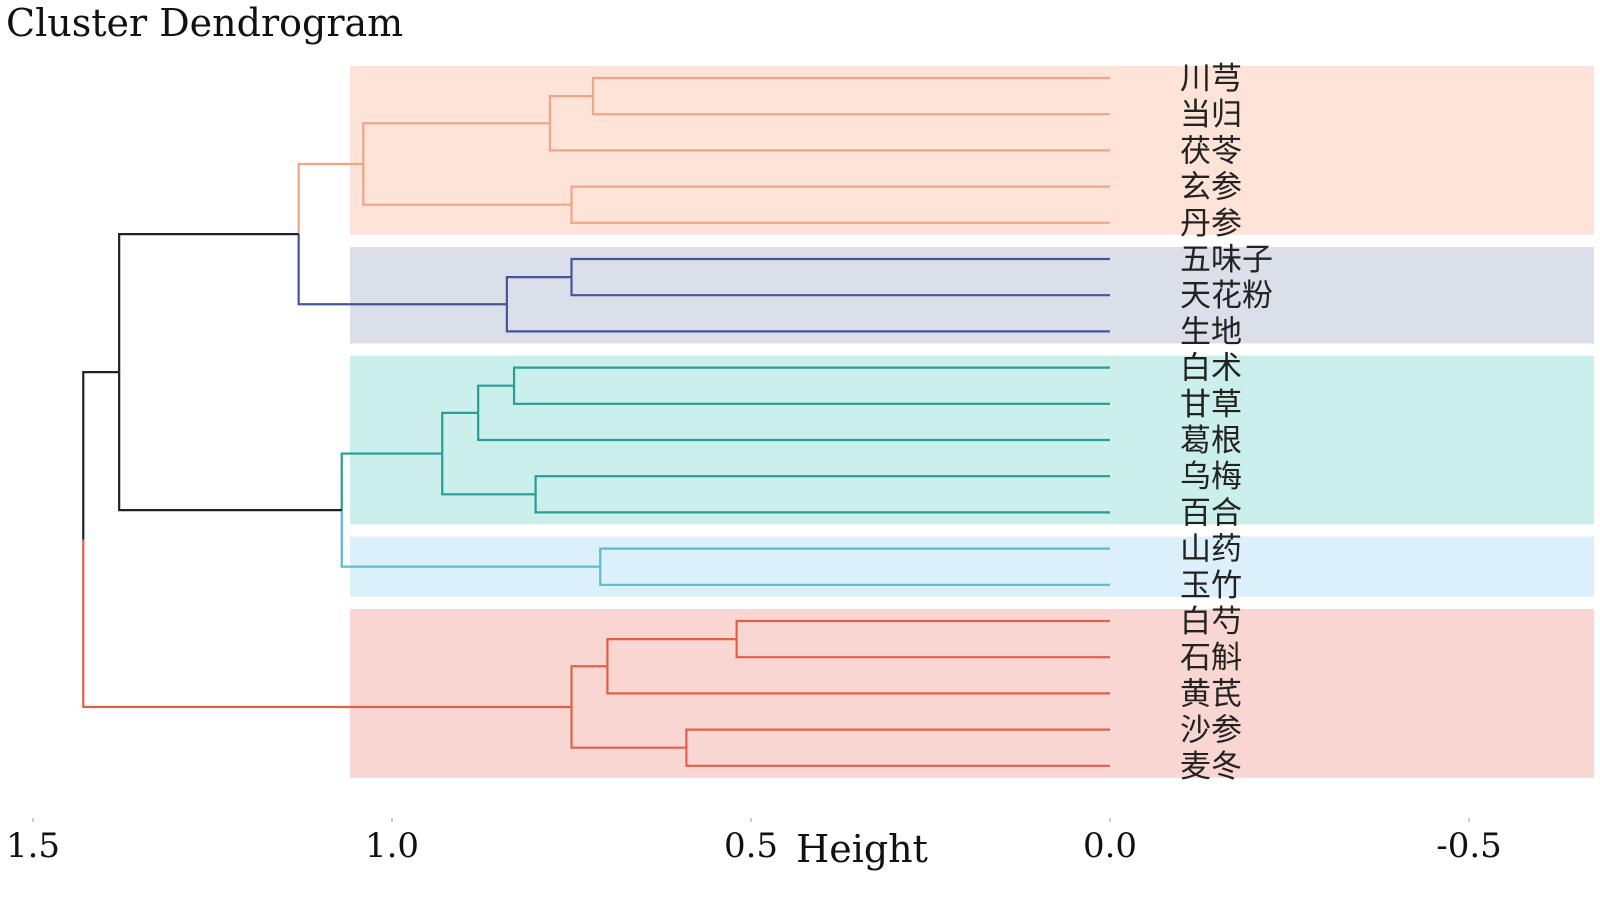 Image resolution: width=1600 pixels, height=899 pixels. Describe the element at coordinates (829, 137) in the screenshot. I see `n2-right-branch` at that location.